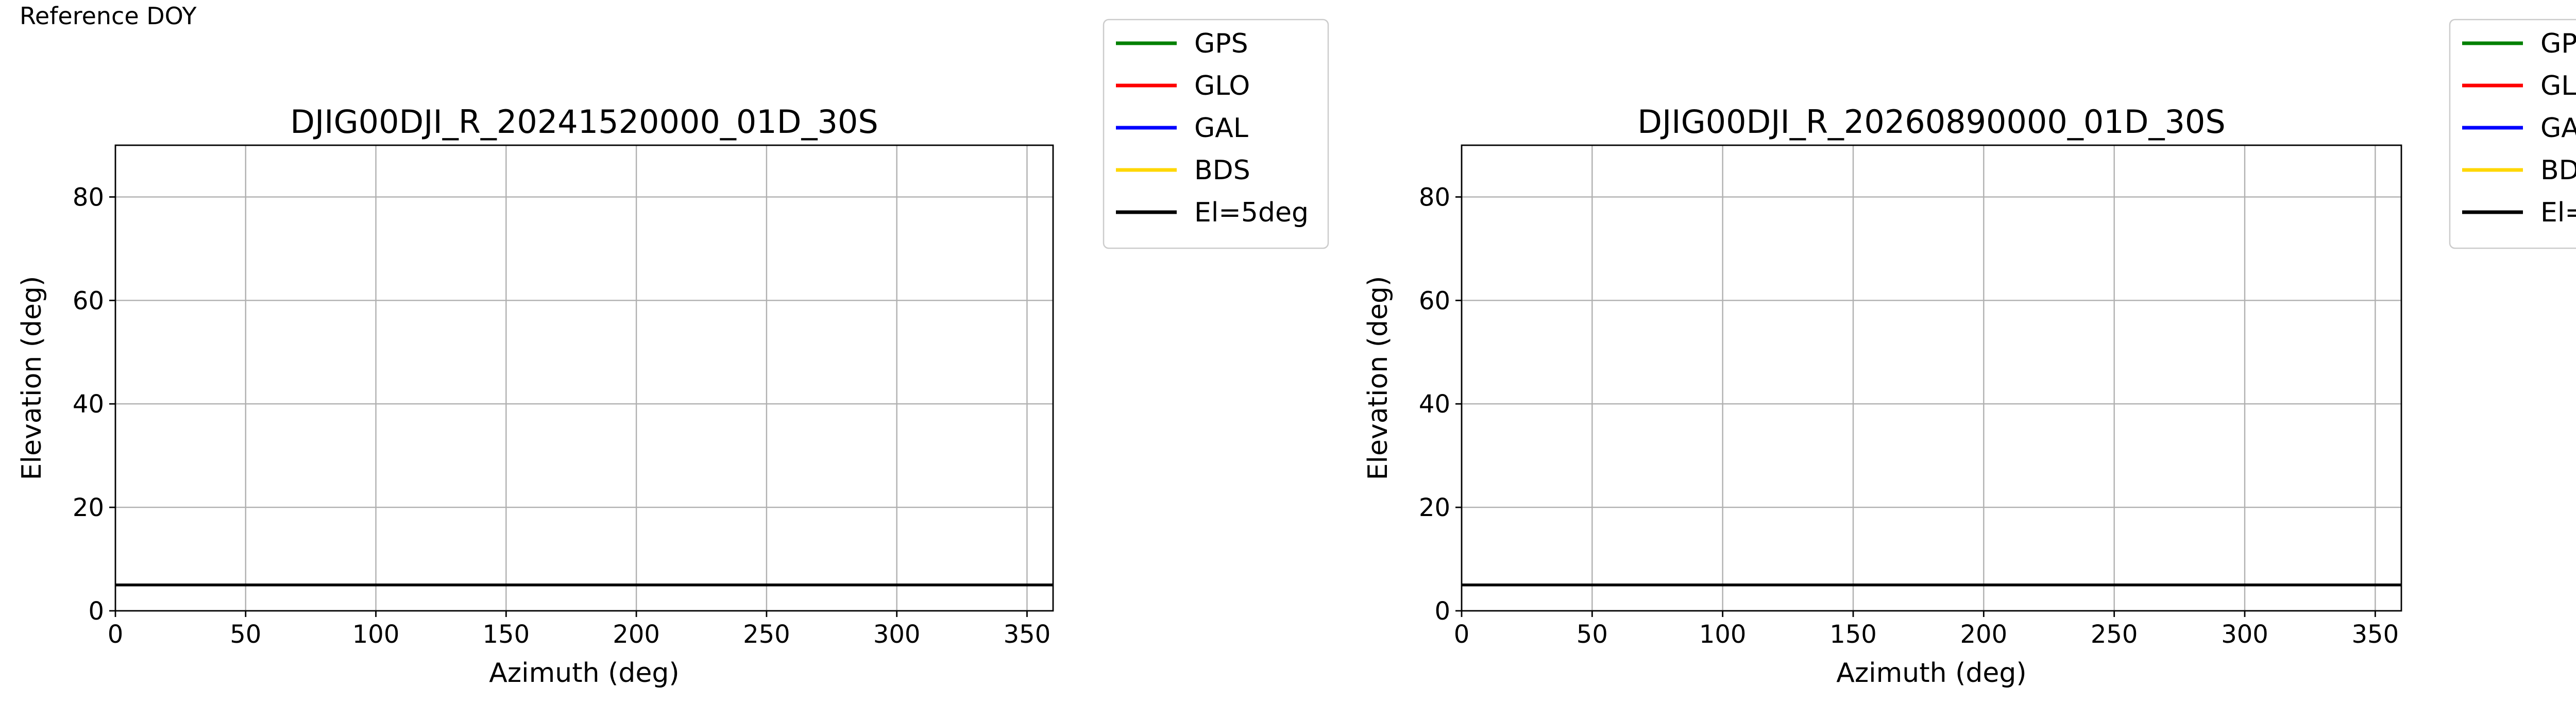 The image size is (2576, 720). Describe the element at coordinates (1931, 122) in the screenshot. I see `chart-title: DJIG00DJI_R_20260890000_01D_30S` at that location.